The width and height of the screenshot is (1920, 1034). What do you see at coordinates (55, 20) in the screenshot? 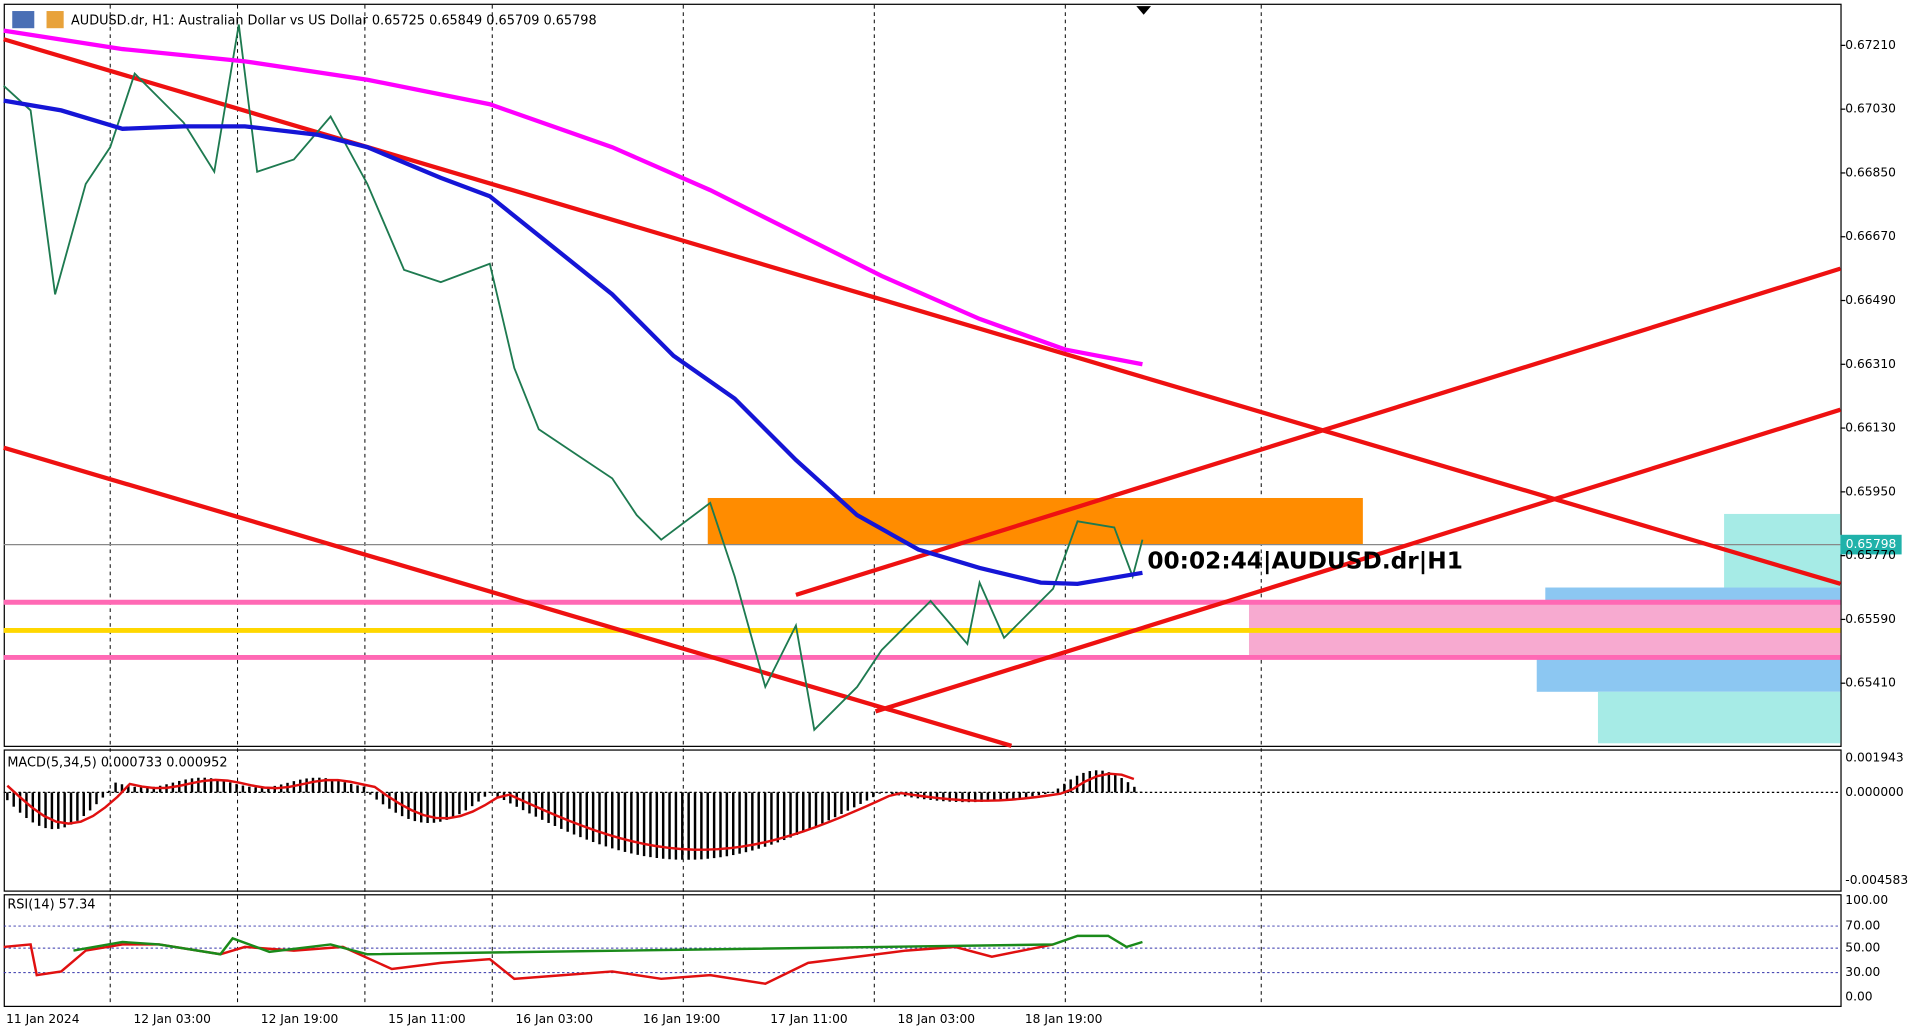
I see `symbol-icon` at bounding box center [55, 20].